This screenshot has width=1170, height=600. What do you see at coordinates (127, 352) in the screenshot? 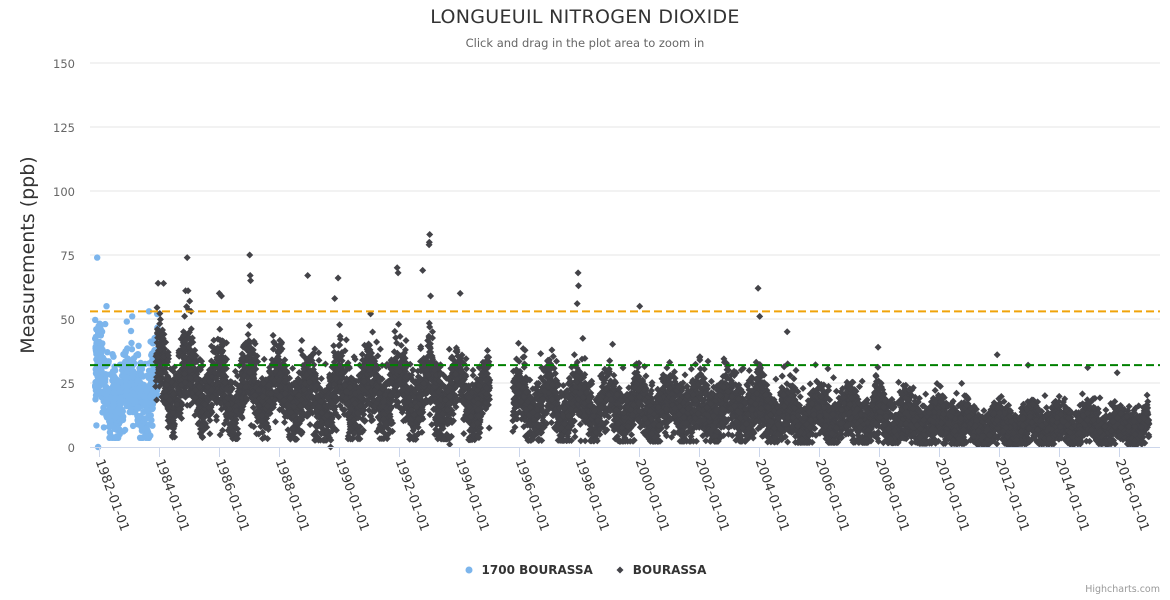
I see `series-1700-bourassa` at bounding box center [127, 352].